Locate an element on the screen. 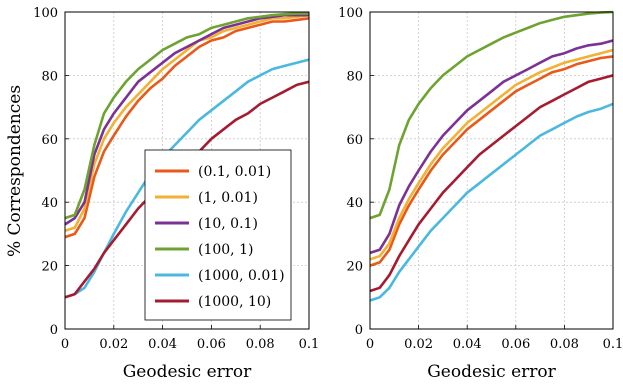  legend-box is located at coordinates (218, 235).